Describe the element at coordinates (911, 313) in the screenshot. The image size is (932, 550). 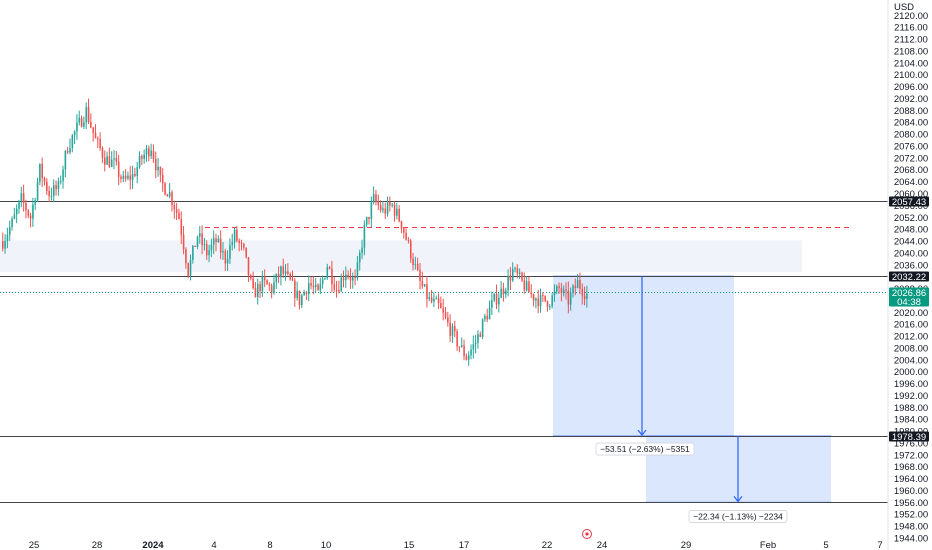
I see `y-tick-label: 2020.00` at that location.